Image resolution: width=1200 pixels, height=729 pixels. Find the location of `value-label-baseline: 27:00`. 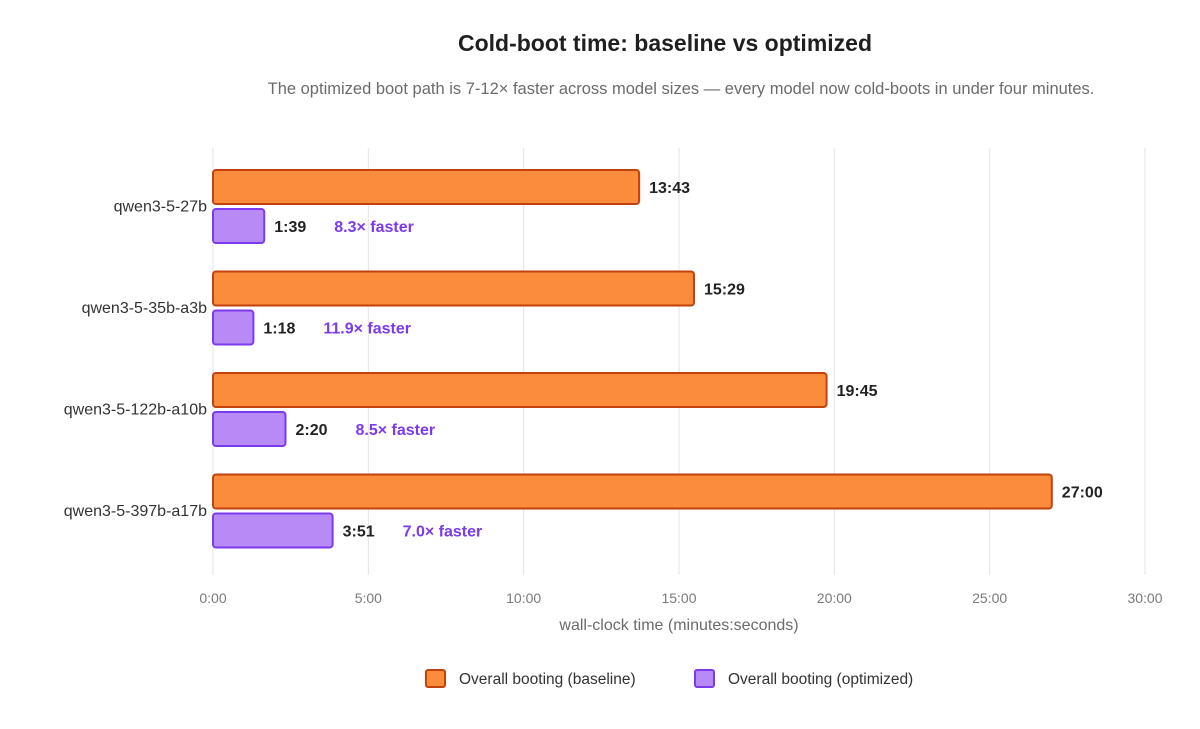

value-label-baseline: 27:00 is located at coordinates (1082, 493).